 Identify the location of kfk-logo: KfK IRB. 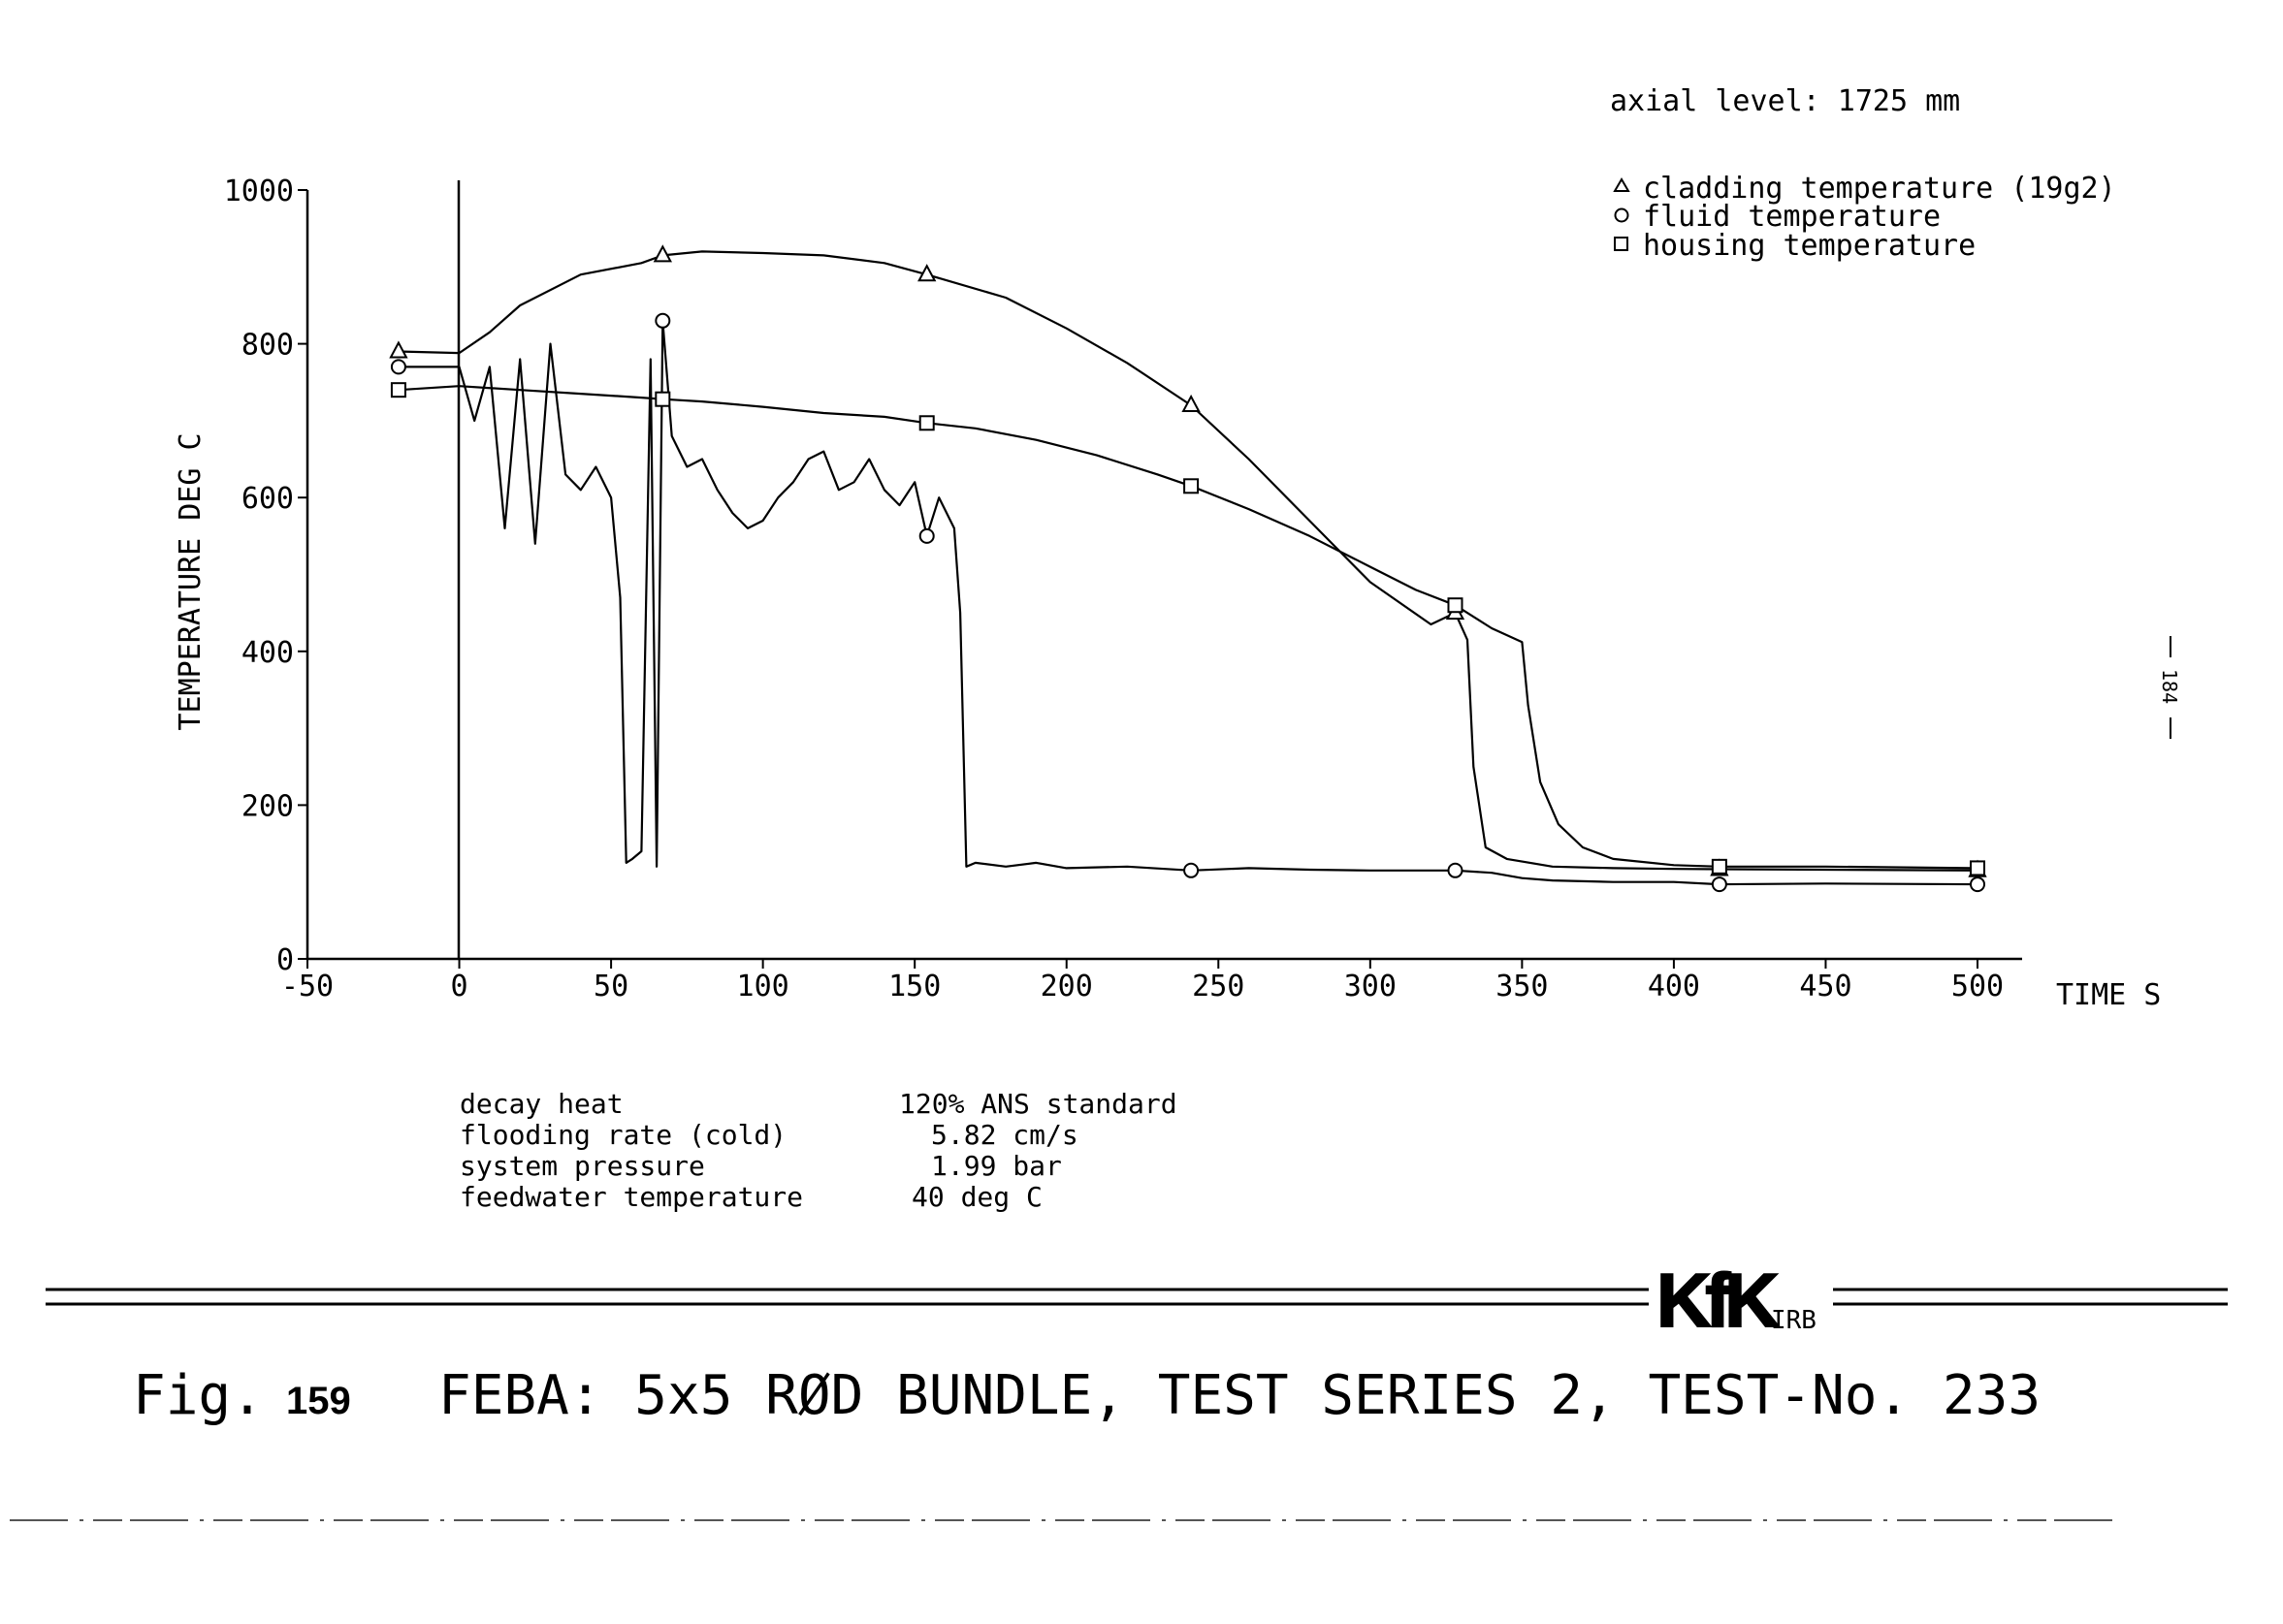
(1741, 1297).